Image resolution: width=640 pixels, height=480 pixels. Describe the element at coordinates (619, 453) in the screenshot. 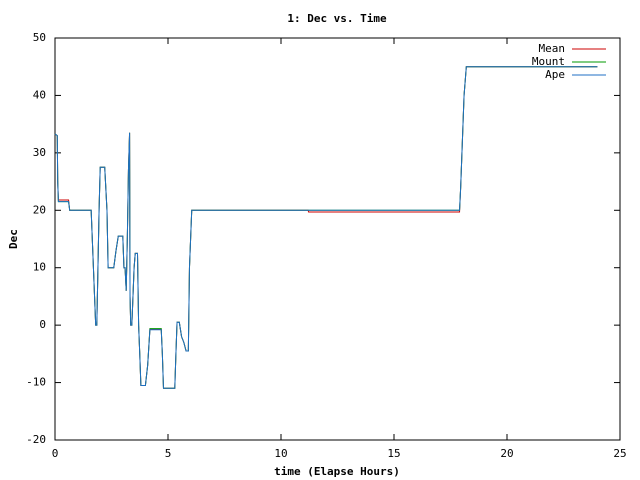

I see `x-tick-label: 25` at that location.